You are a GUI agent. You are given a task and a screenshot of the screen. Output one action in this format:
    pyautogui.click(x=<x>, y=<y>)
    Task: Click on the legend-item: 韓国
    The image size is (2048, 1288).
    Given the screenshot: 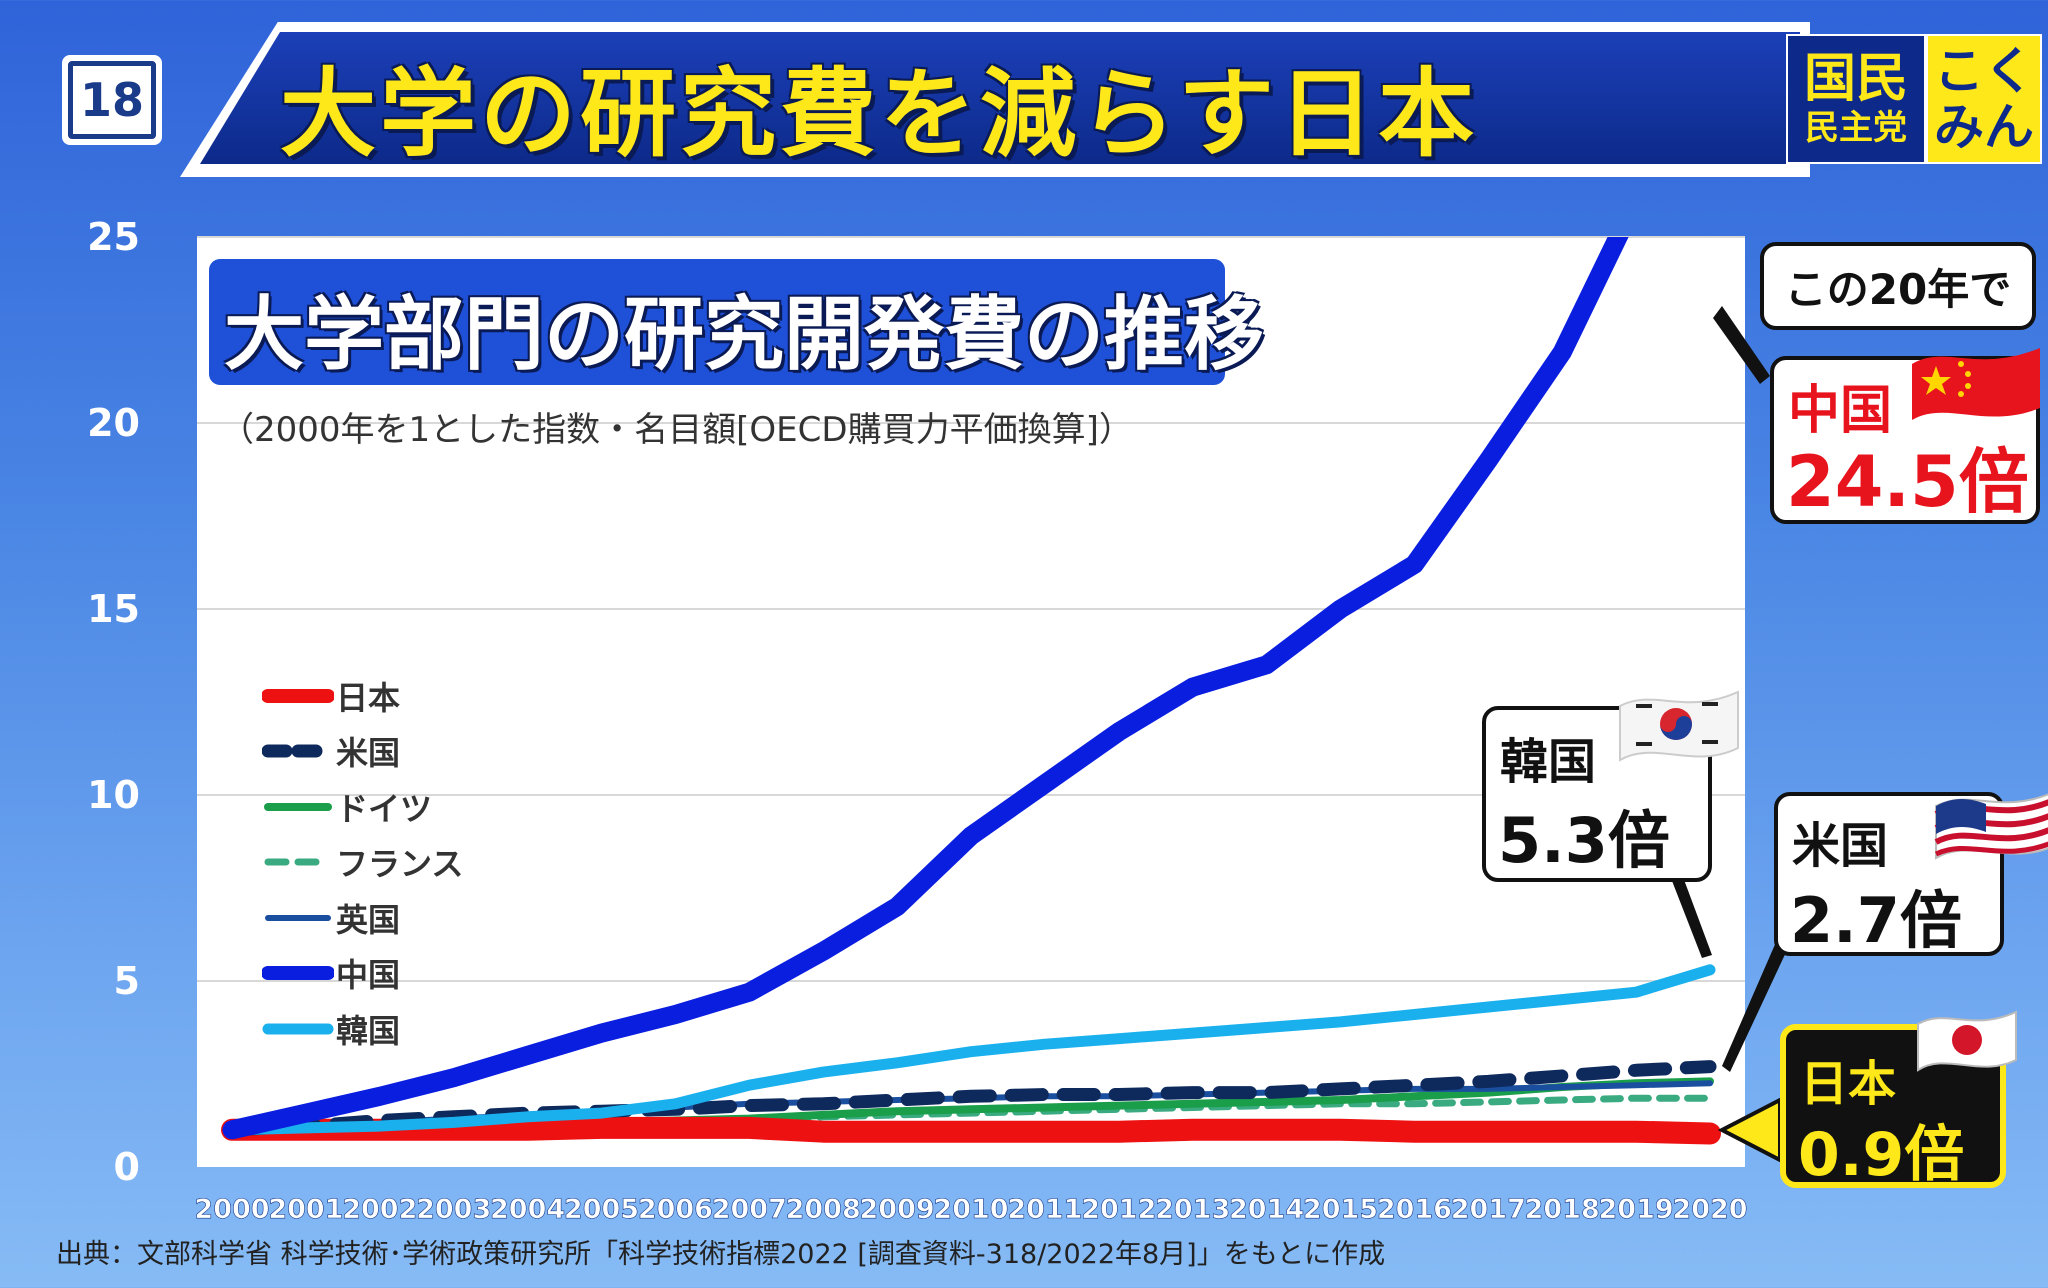 What is the action you would take?
    pyautogui.click(x=362, y=1029)
    